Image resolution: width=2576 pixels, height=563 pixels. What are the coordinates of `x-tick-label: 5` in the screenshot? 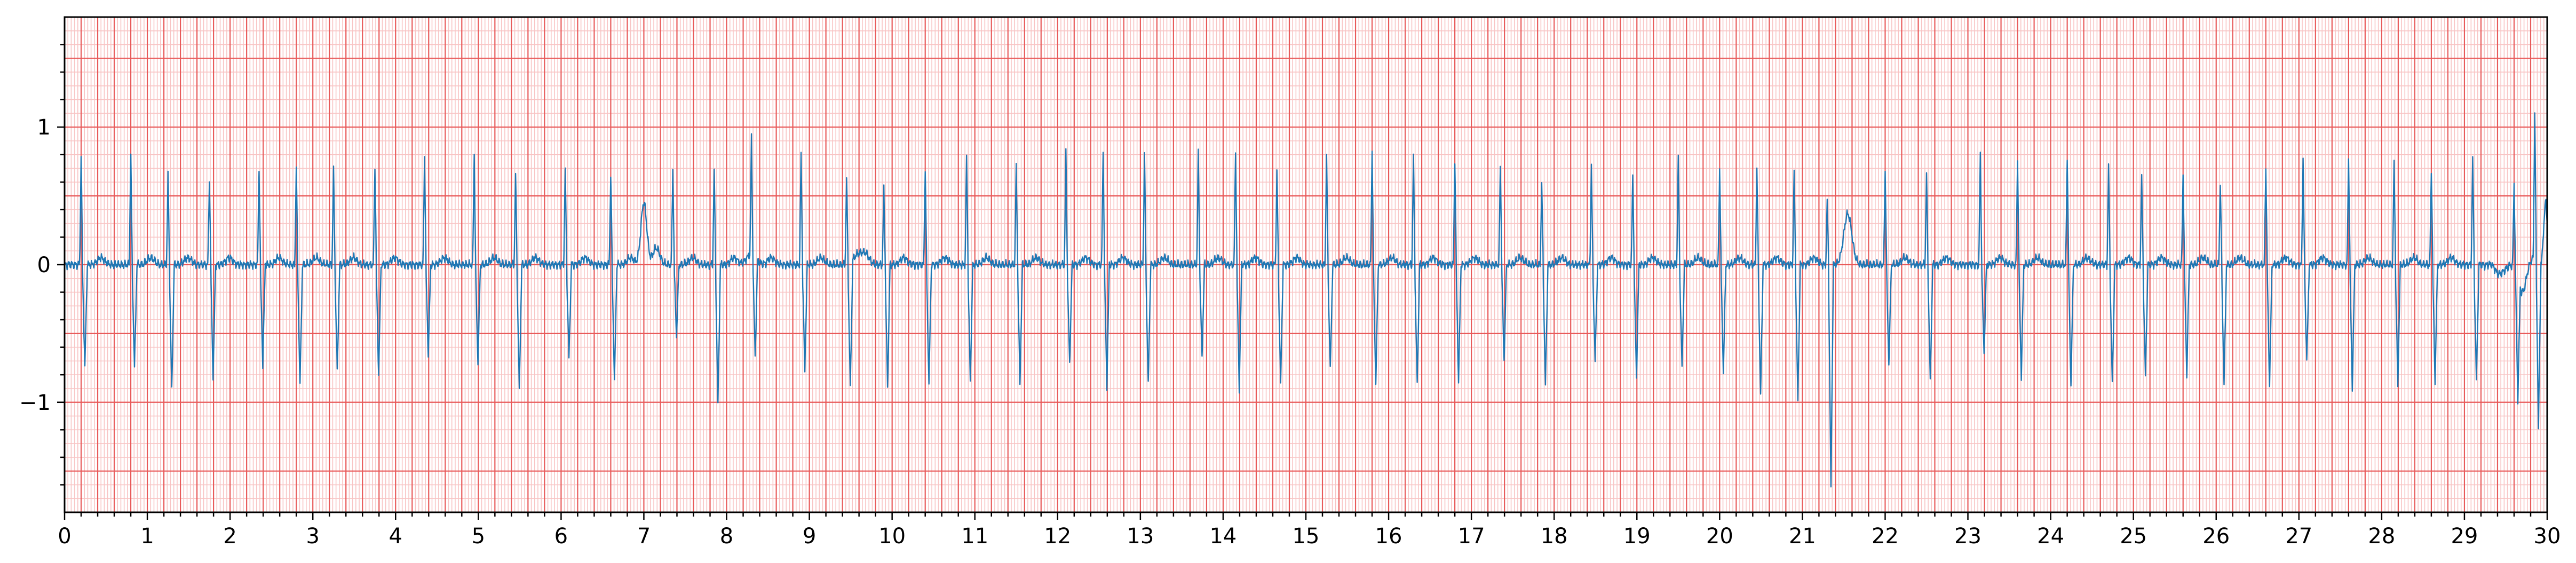 It's located at (478, 536).